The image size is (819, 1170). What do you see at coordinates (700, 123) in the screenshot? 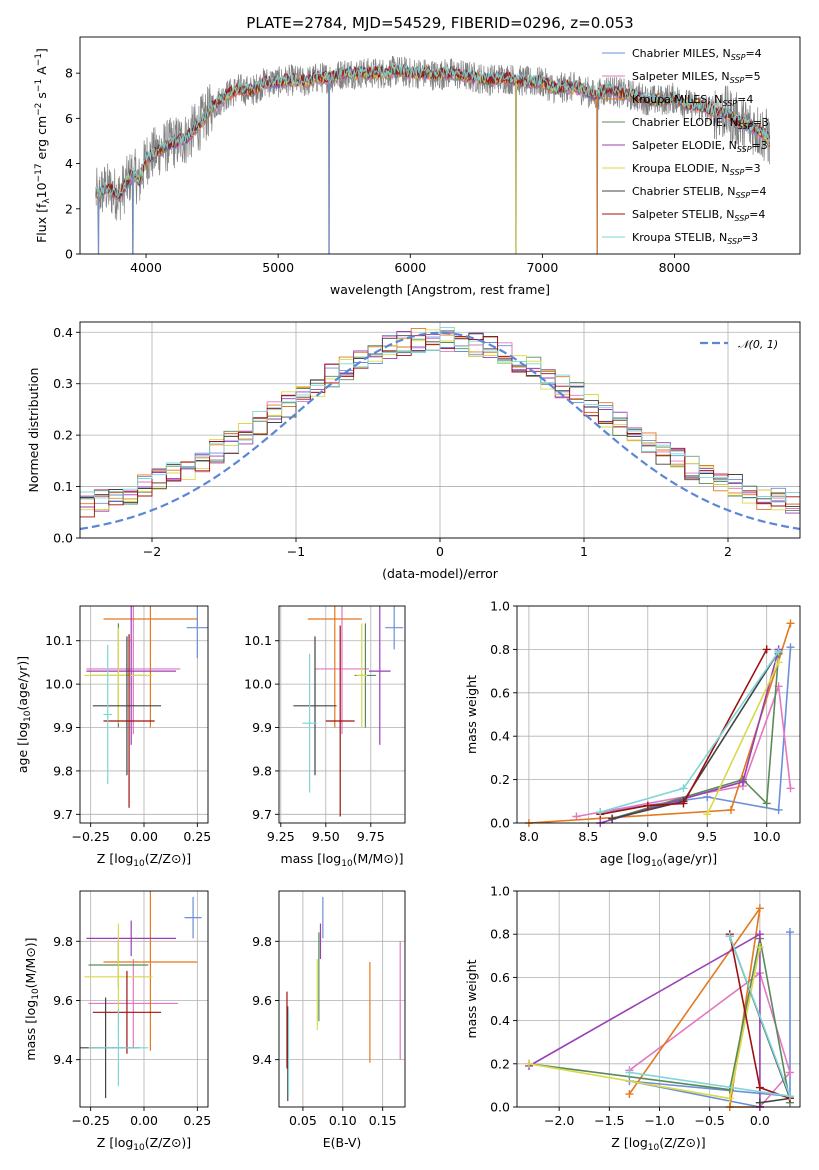
I see `legend-entry: Chabrier ELODIE, NSSP=3` at bounding box center [700, 123].